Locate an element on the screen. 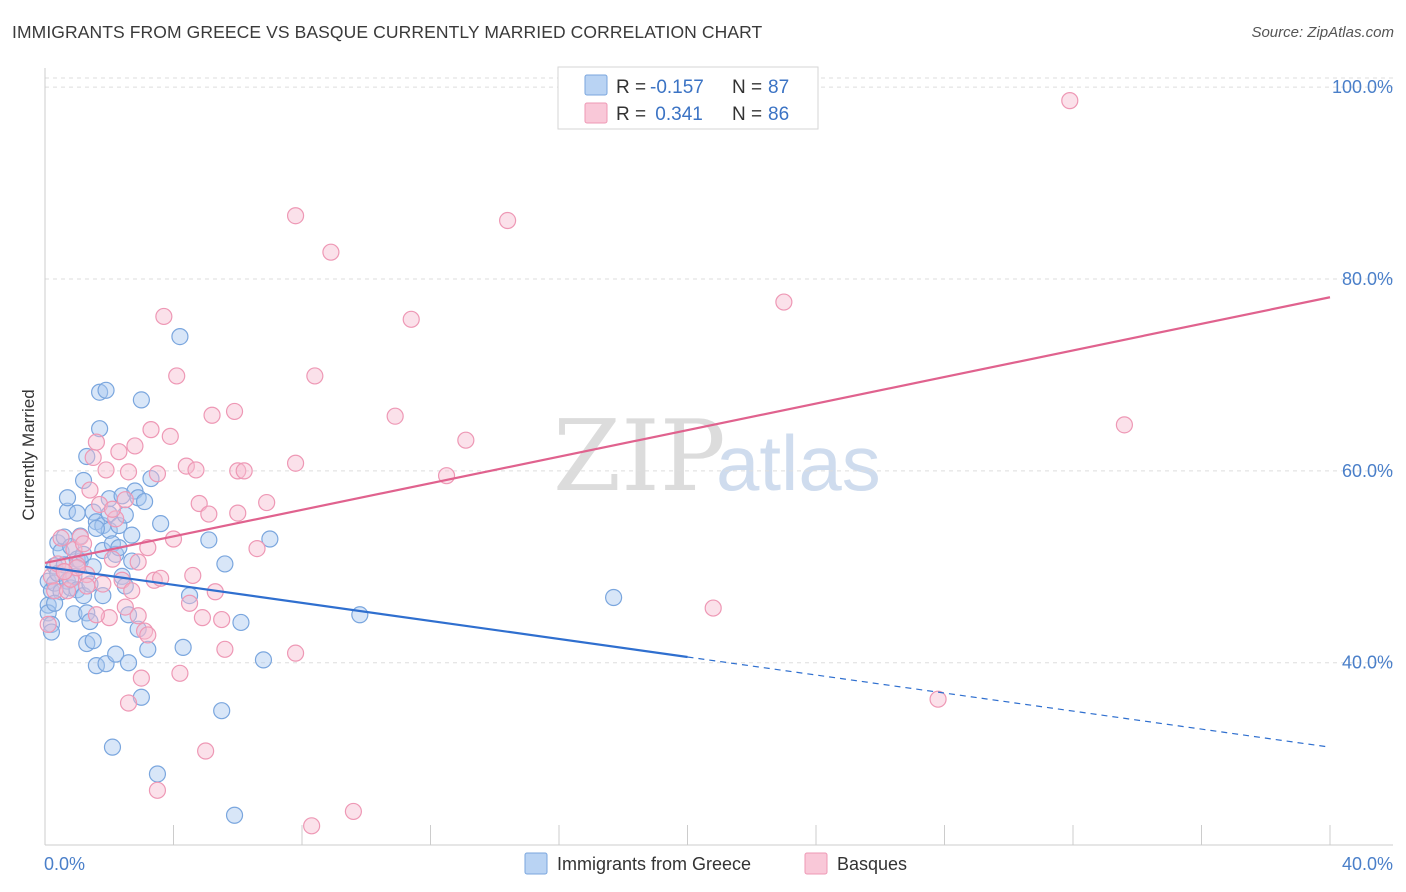 This screenshot has width=1406, height=892. bottom-swatch-greece is located at coordinates (536, 863).